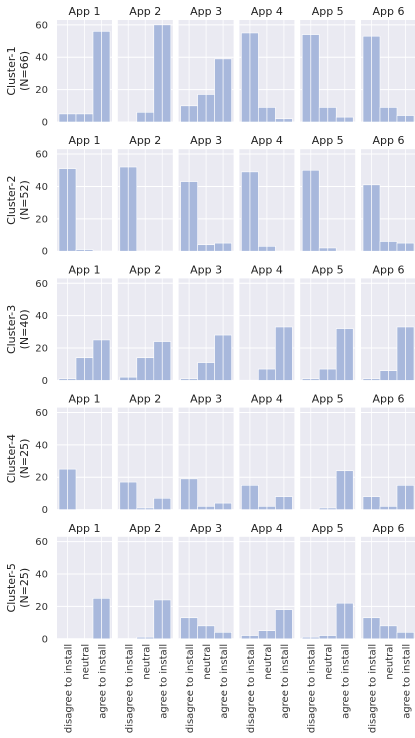 The height and width of the screenshot is (738, 415). What do you see at coordinates (11, 200) in the screenshot?
I see `row-label-cluster: Cluster-2` at bounding box center [11, 200].